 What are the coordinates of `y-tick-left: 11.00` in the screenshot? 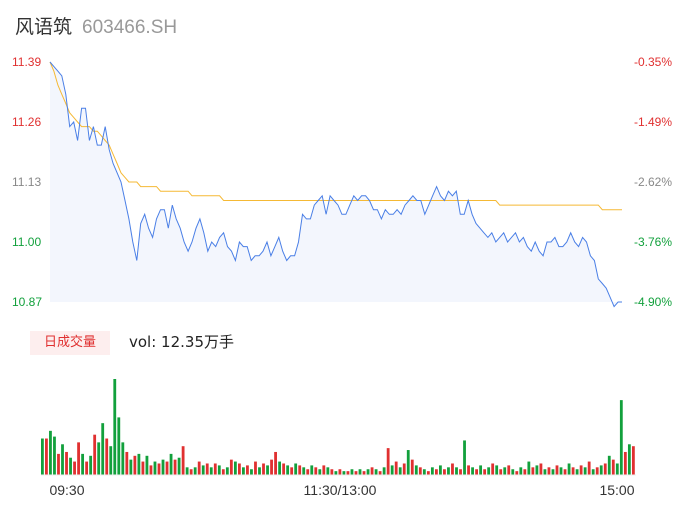 It's located at (26, 242).